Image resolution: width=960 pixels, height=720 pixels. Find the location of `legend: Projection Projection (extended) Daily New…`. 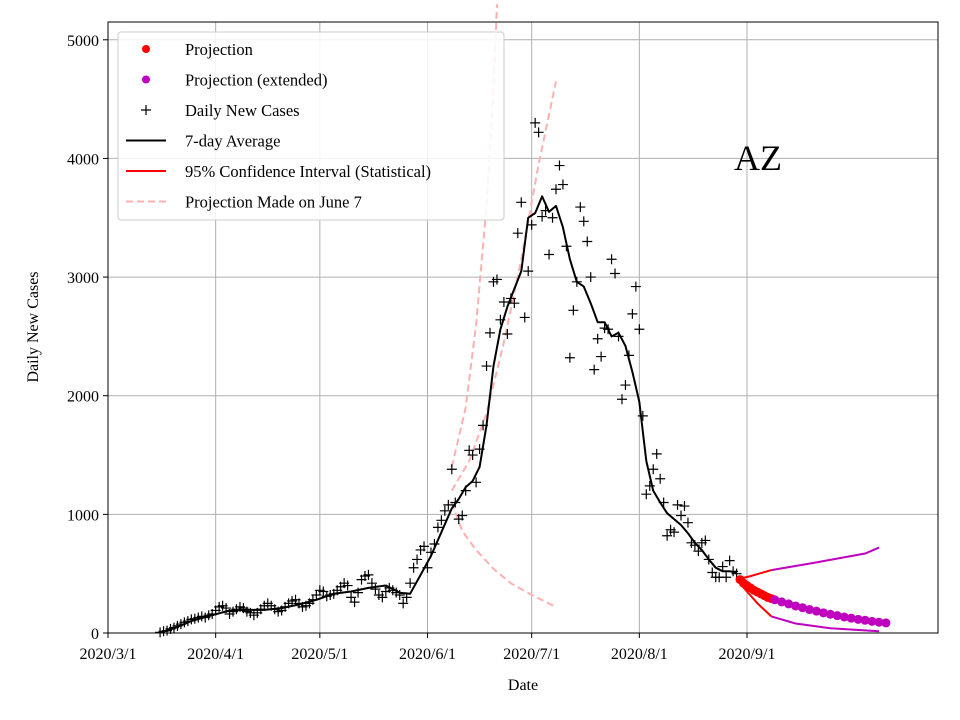

legend: Projection Projection (extended) Daily New… is located at coordinates (311, 126).